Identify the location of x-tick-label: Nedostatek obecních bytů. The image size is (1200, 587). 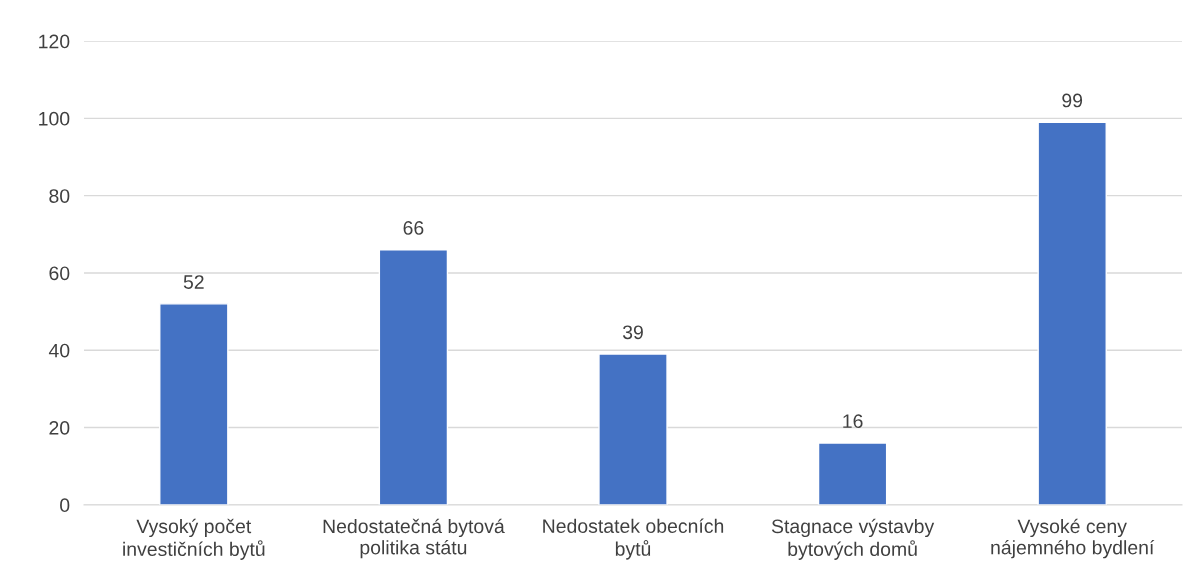
(633, 539).